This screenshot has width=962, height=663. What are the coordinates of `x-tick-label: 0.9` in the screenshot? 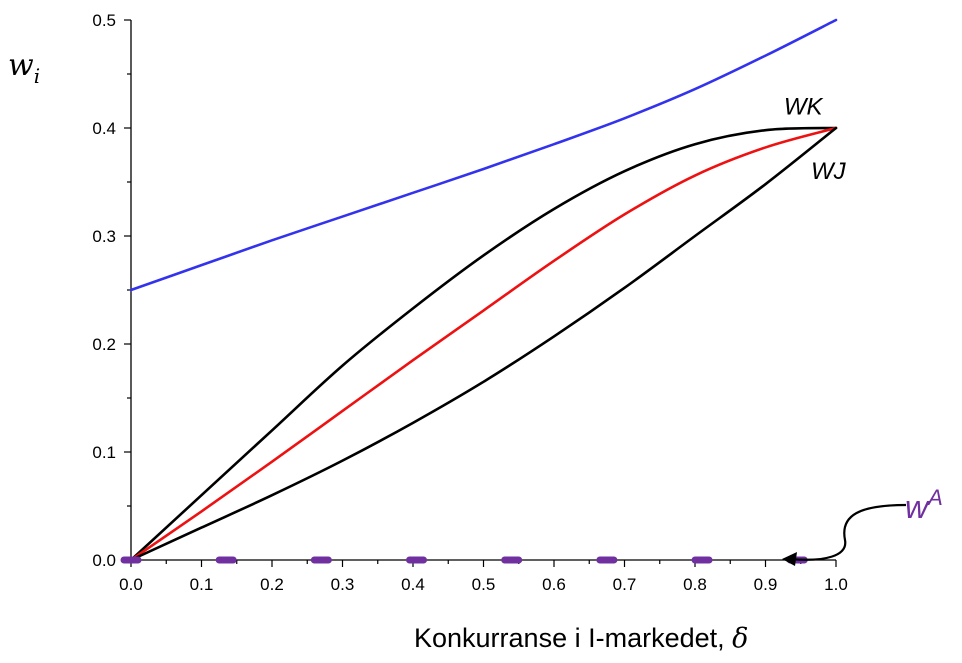 It's located at (766, 584).